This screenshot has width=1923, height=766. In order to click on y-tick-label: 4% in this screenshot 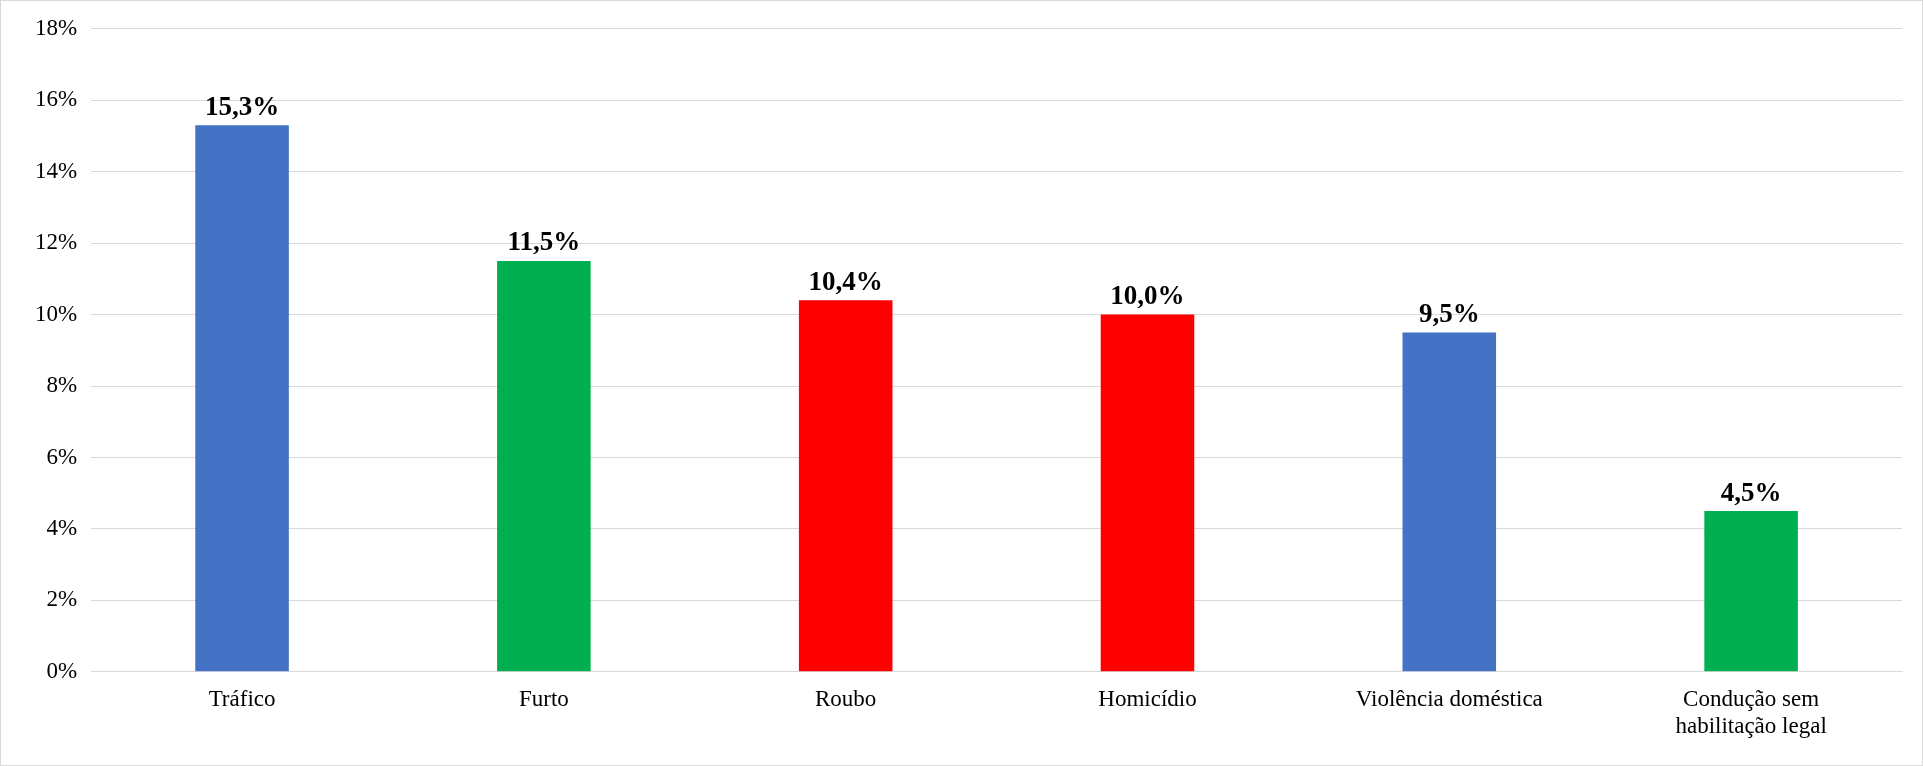, I will do `click(62, 527)`.